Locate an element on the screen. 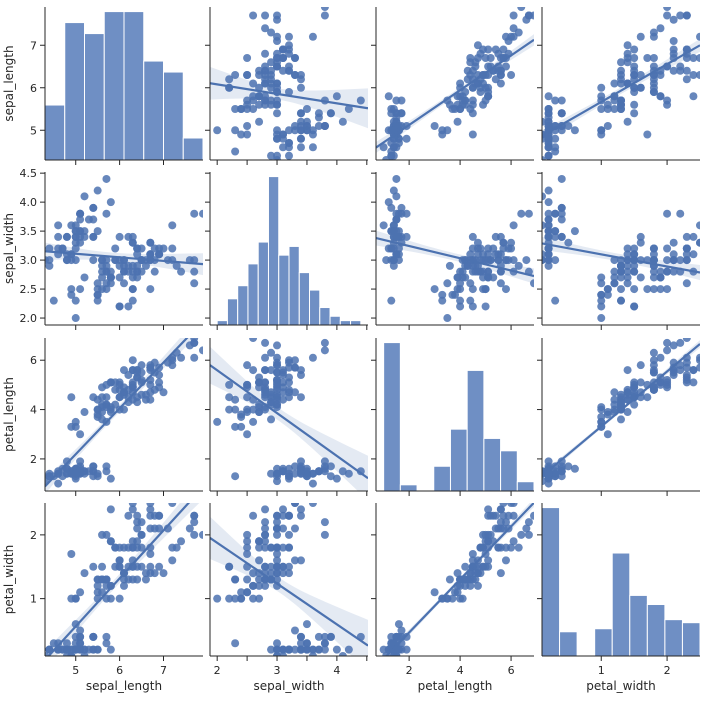 Image resolution: width=707 pixels, height=711 pixels. xlabel-sepal_length: sepal_length is located at coordinates (124, 686).